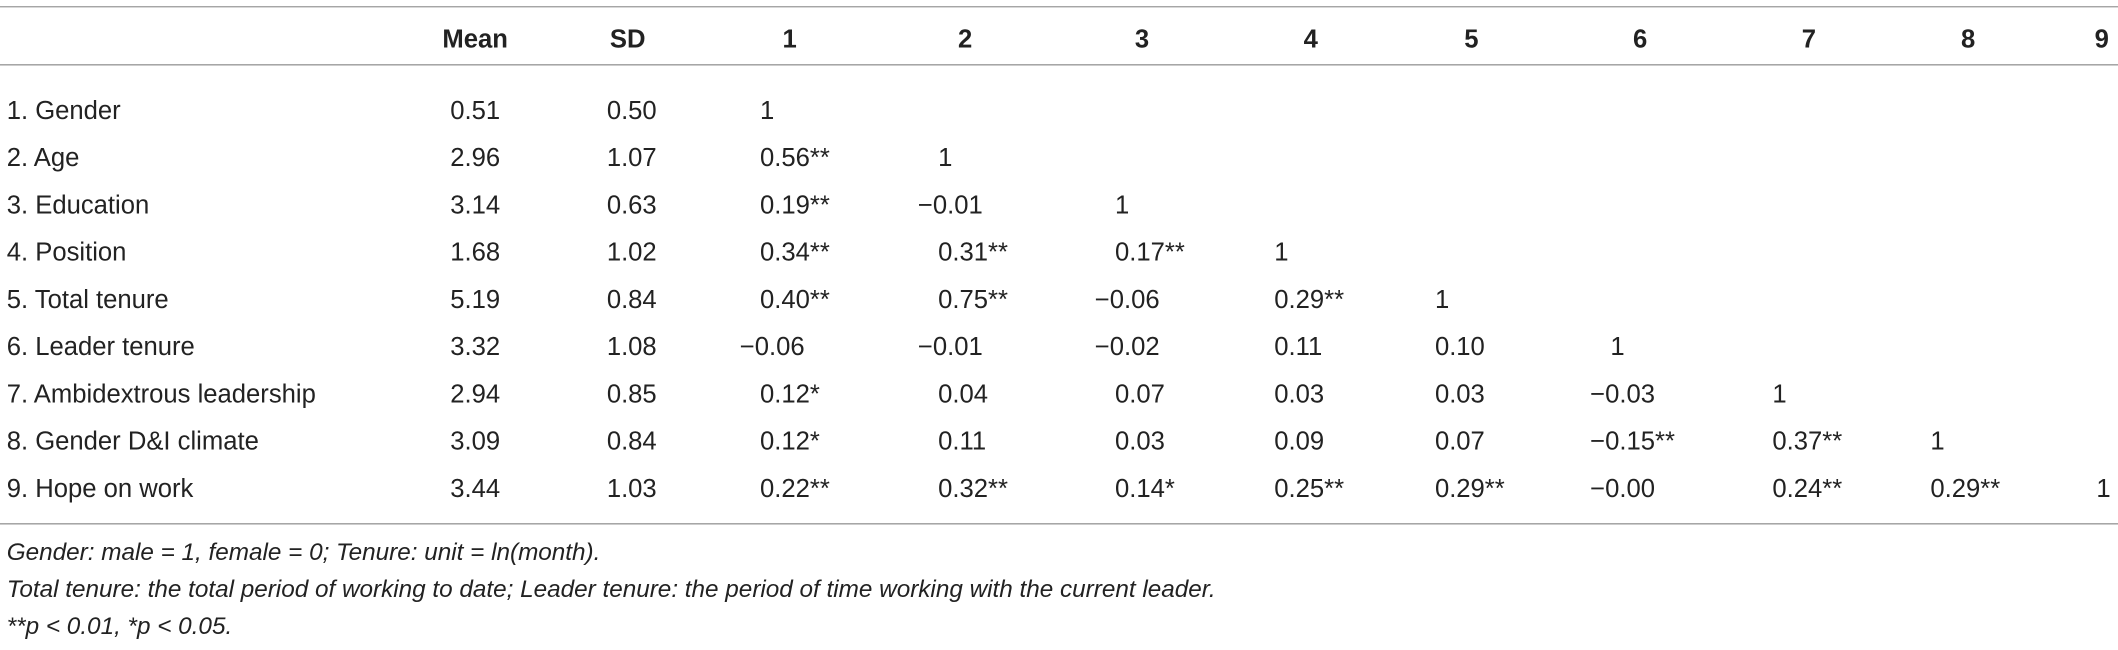 The width and height of the screenshot is (2118, 650). Describe the element at coordinates (632, 205) in the screenshot. I see `cell: 0.63` at that location.